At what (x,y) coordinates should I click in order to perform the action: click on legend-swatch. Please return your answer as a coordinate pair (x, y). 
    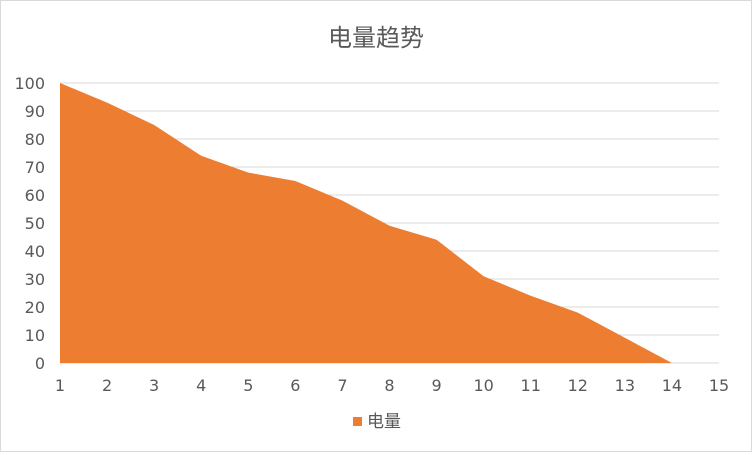
    Looking at the image, I should click on (357, 421).